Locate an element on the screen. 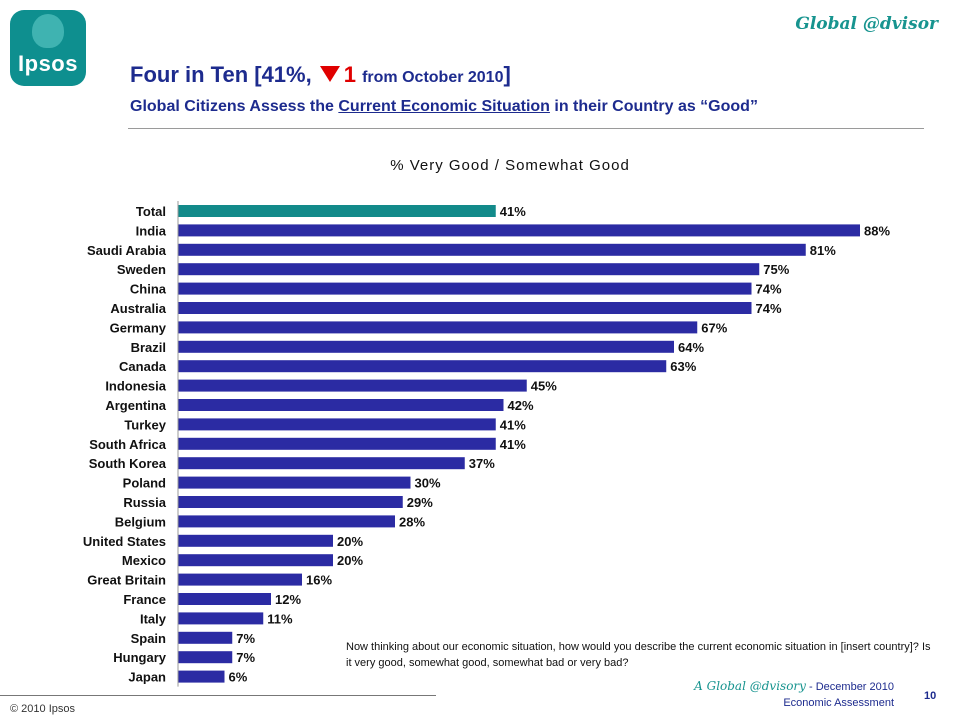 This screenshot has height=720, width=960. value-label-poland: 30% is located at coordinates (428, 483).